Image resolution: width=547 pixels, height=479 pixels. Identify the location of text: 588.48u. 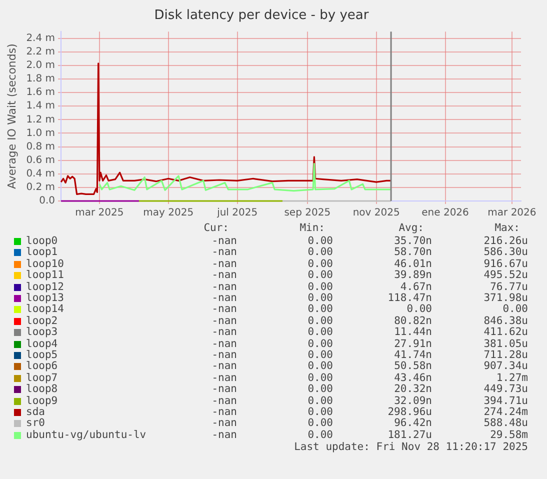
(506, 423).